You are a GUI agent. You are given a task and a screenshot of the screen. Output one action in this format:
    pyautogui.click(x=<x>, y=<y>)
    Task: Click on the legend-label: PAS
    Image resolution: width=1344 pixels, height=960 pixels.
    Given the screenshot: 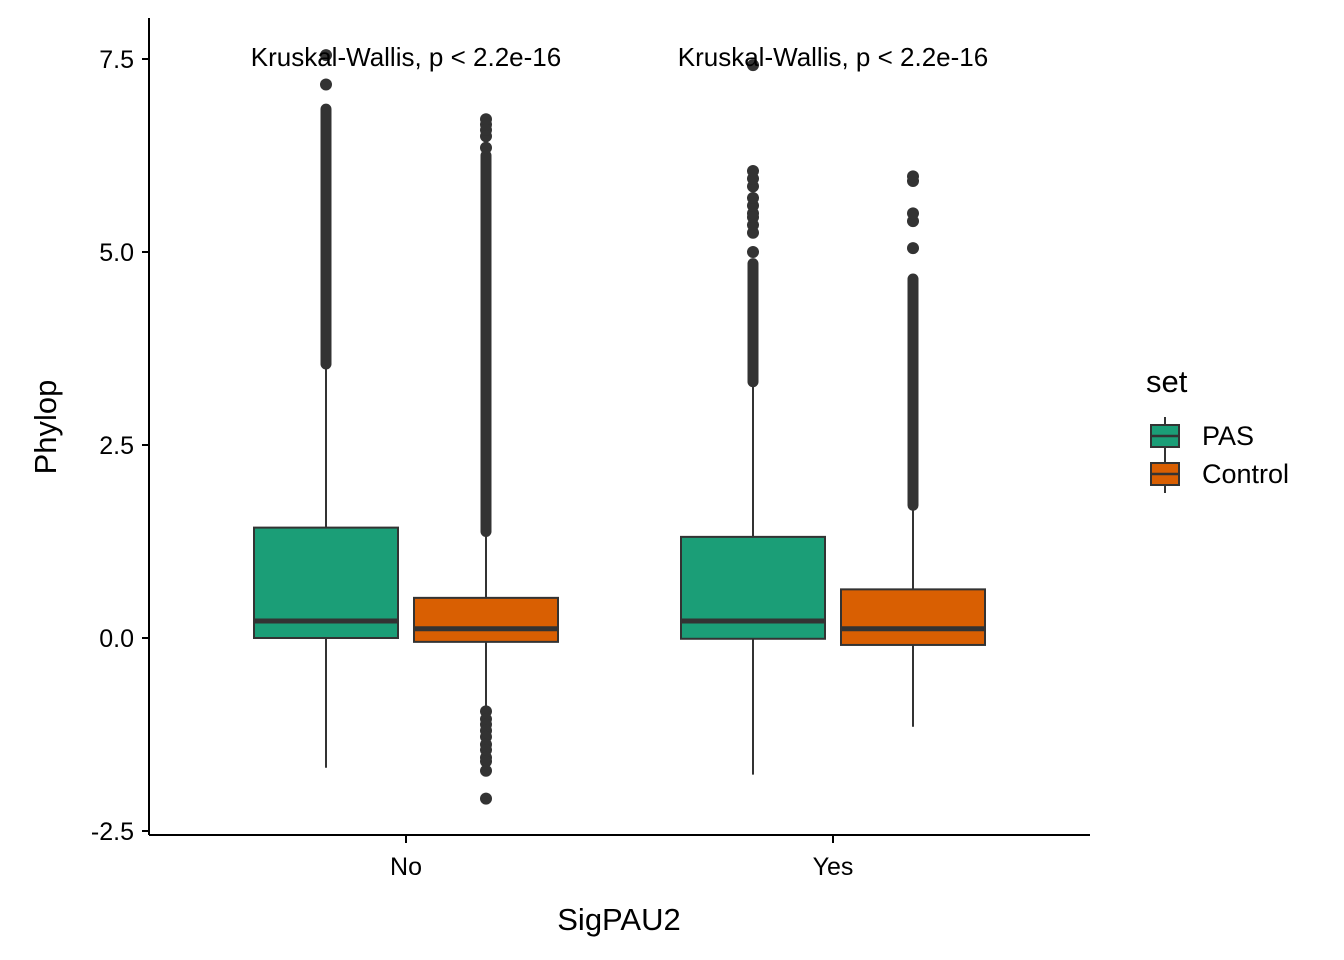 What is the action you would take?
    pyautogui.click(x=1228, y=436)
    